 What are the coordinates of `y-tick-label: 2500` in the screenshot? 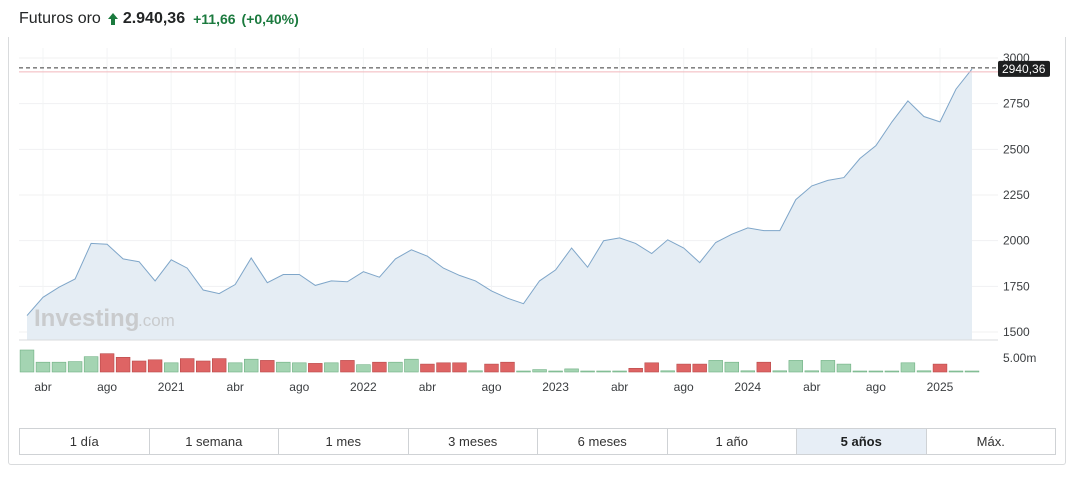 It's located at (1016, 149).